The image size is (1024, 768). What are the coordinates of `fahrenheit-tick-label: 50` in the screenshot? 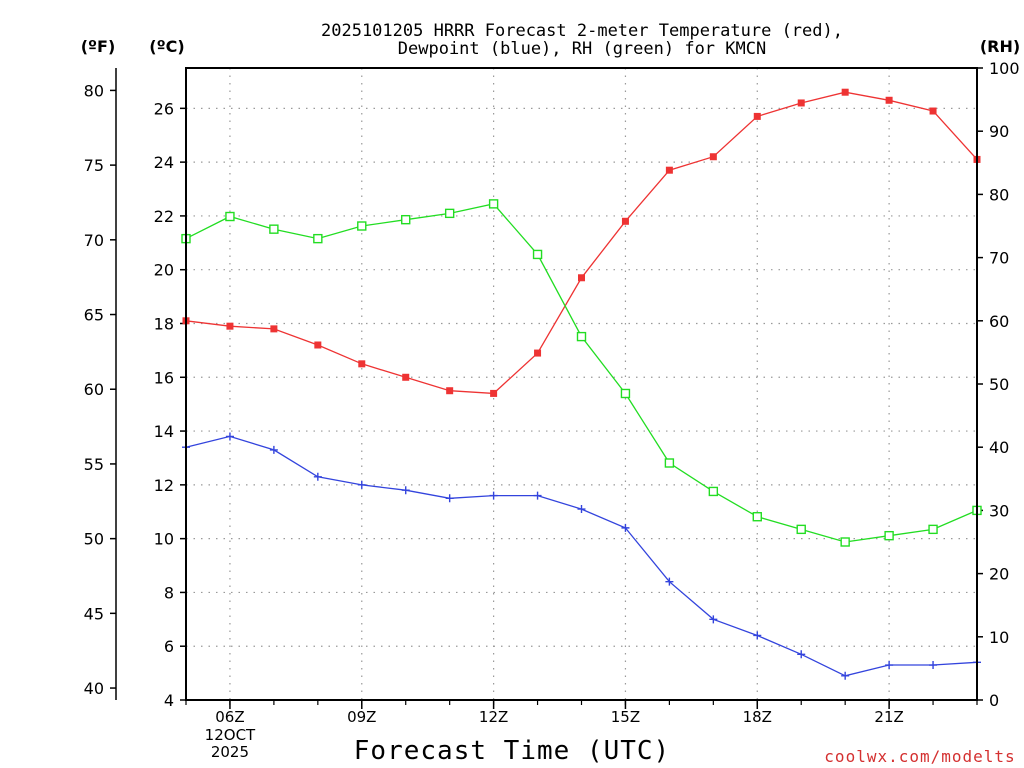 It's located at (94, 539).